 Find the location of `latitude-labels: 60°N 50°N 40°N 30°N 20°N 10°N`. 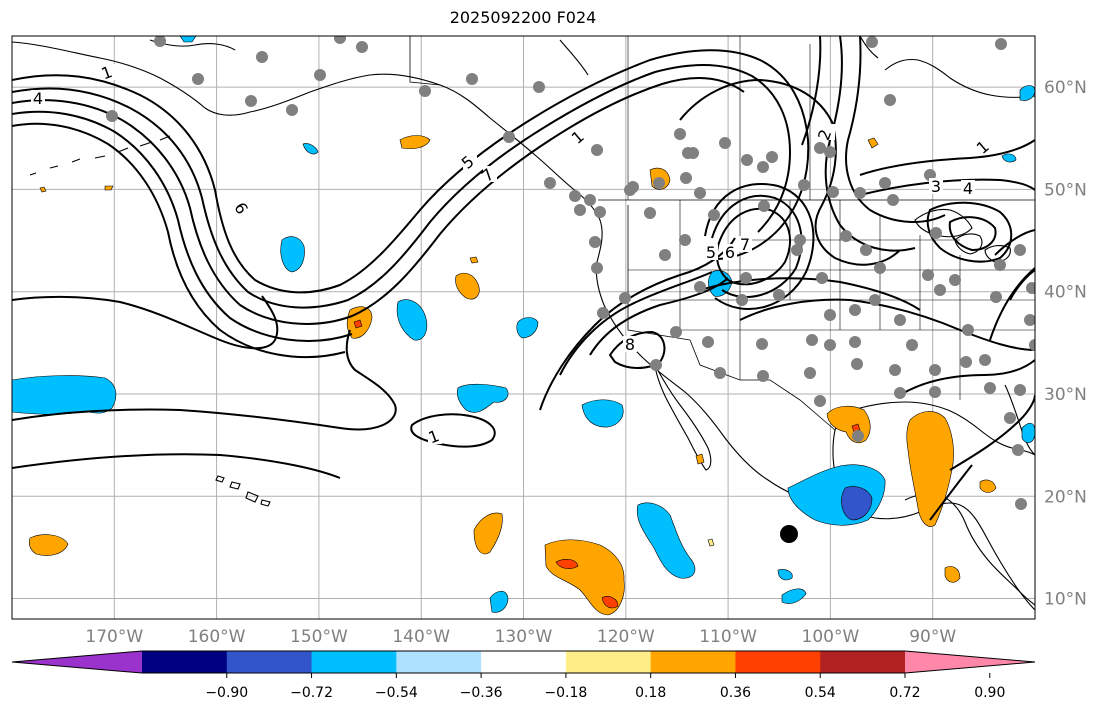

latitude-labels: 60°N 50°N 40°N 30°N 20°N 10°N is located at coordinates (1065, 343).